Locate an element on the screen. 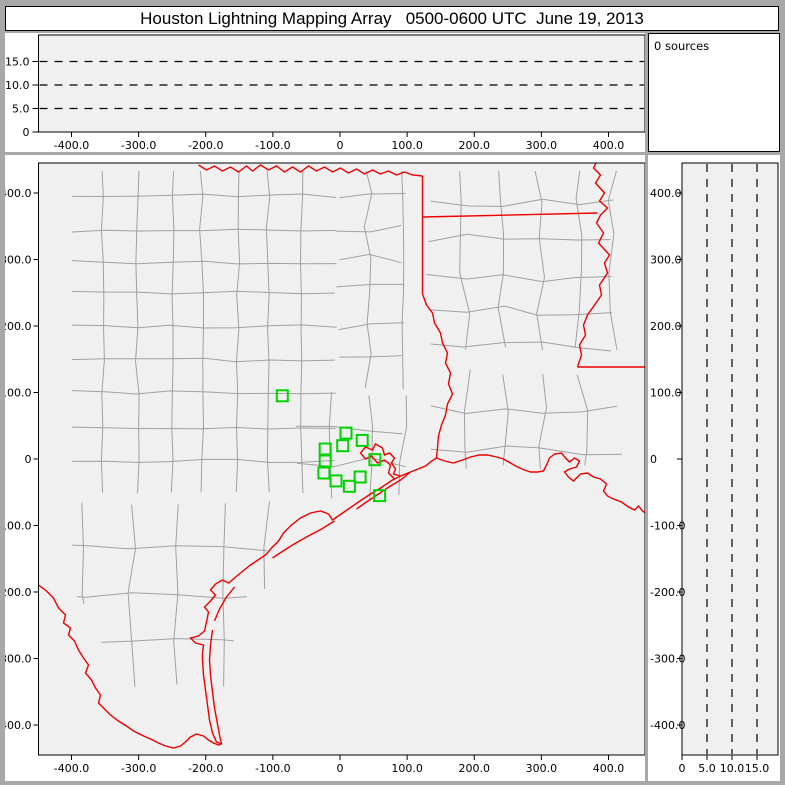 This screenshot has height=785, width=785. ew-axis-tick-label: 100.0 is located at coordinates (407, 768).